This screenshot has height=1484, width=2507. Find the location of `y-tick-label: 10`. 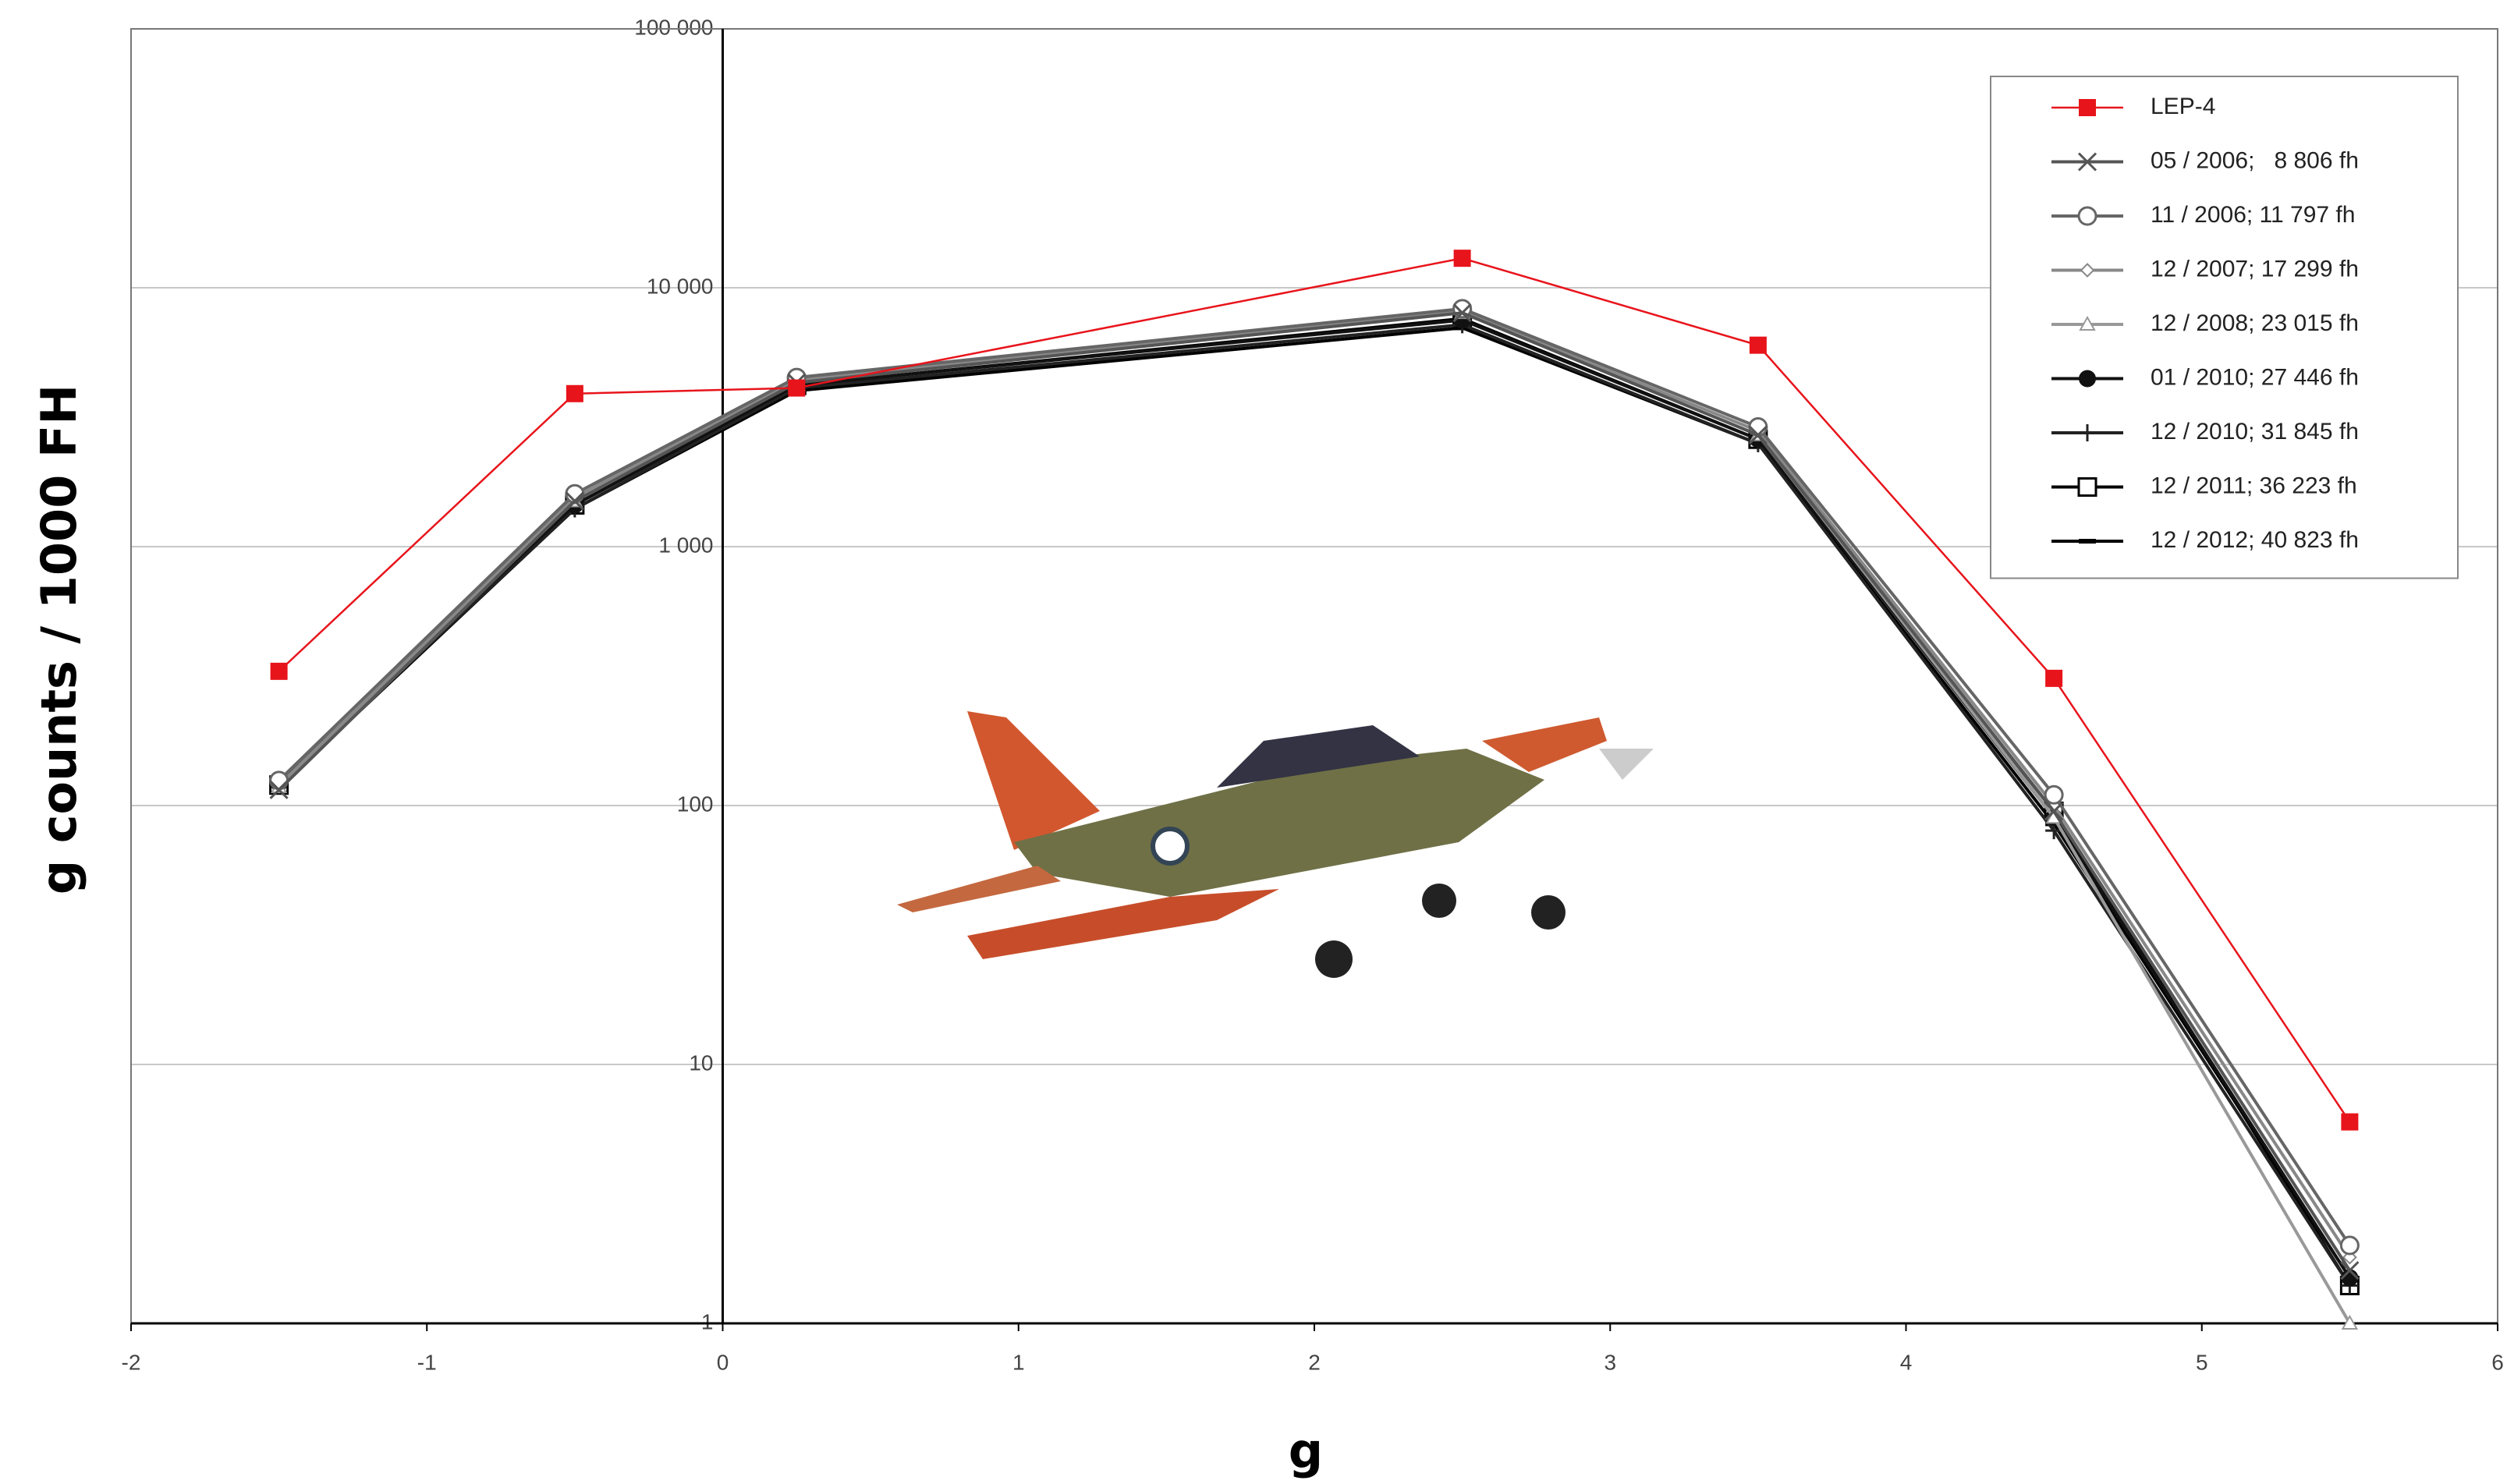

y-tick-label: 10 is located at coordinates (701, 1062).